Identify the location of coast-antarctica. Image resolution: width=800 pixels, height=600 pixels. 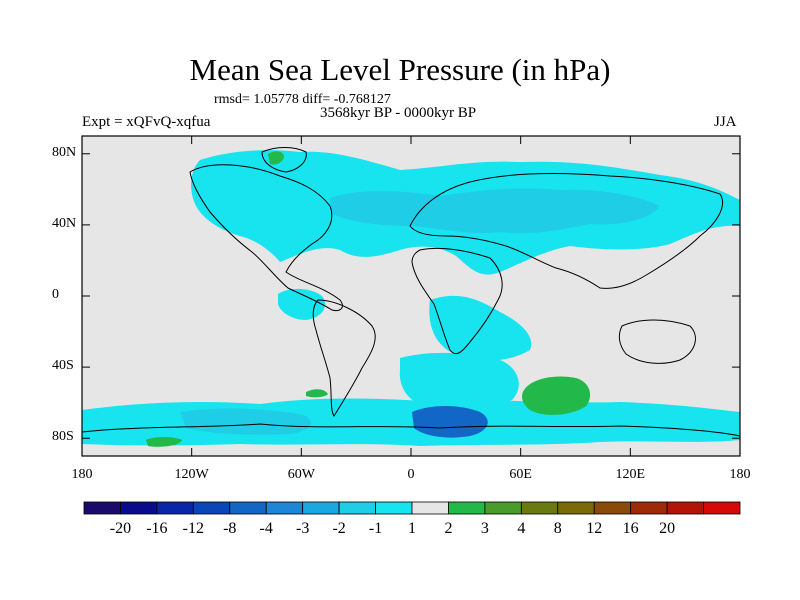
(411, 430).